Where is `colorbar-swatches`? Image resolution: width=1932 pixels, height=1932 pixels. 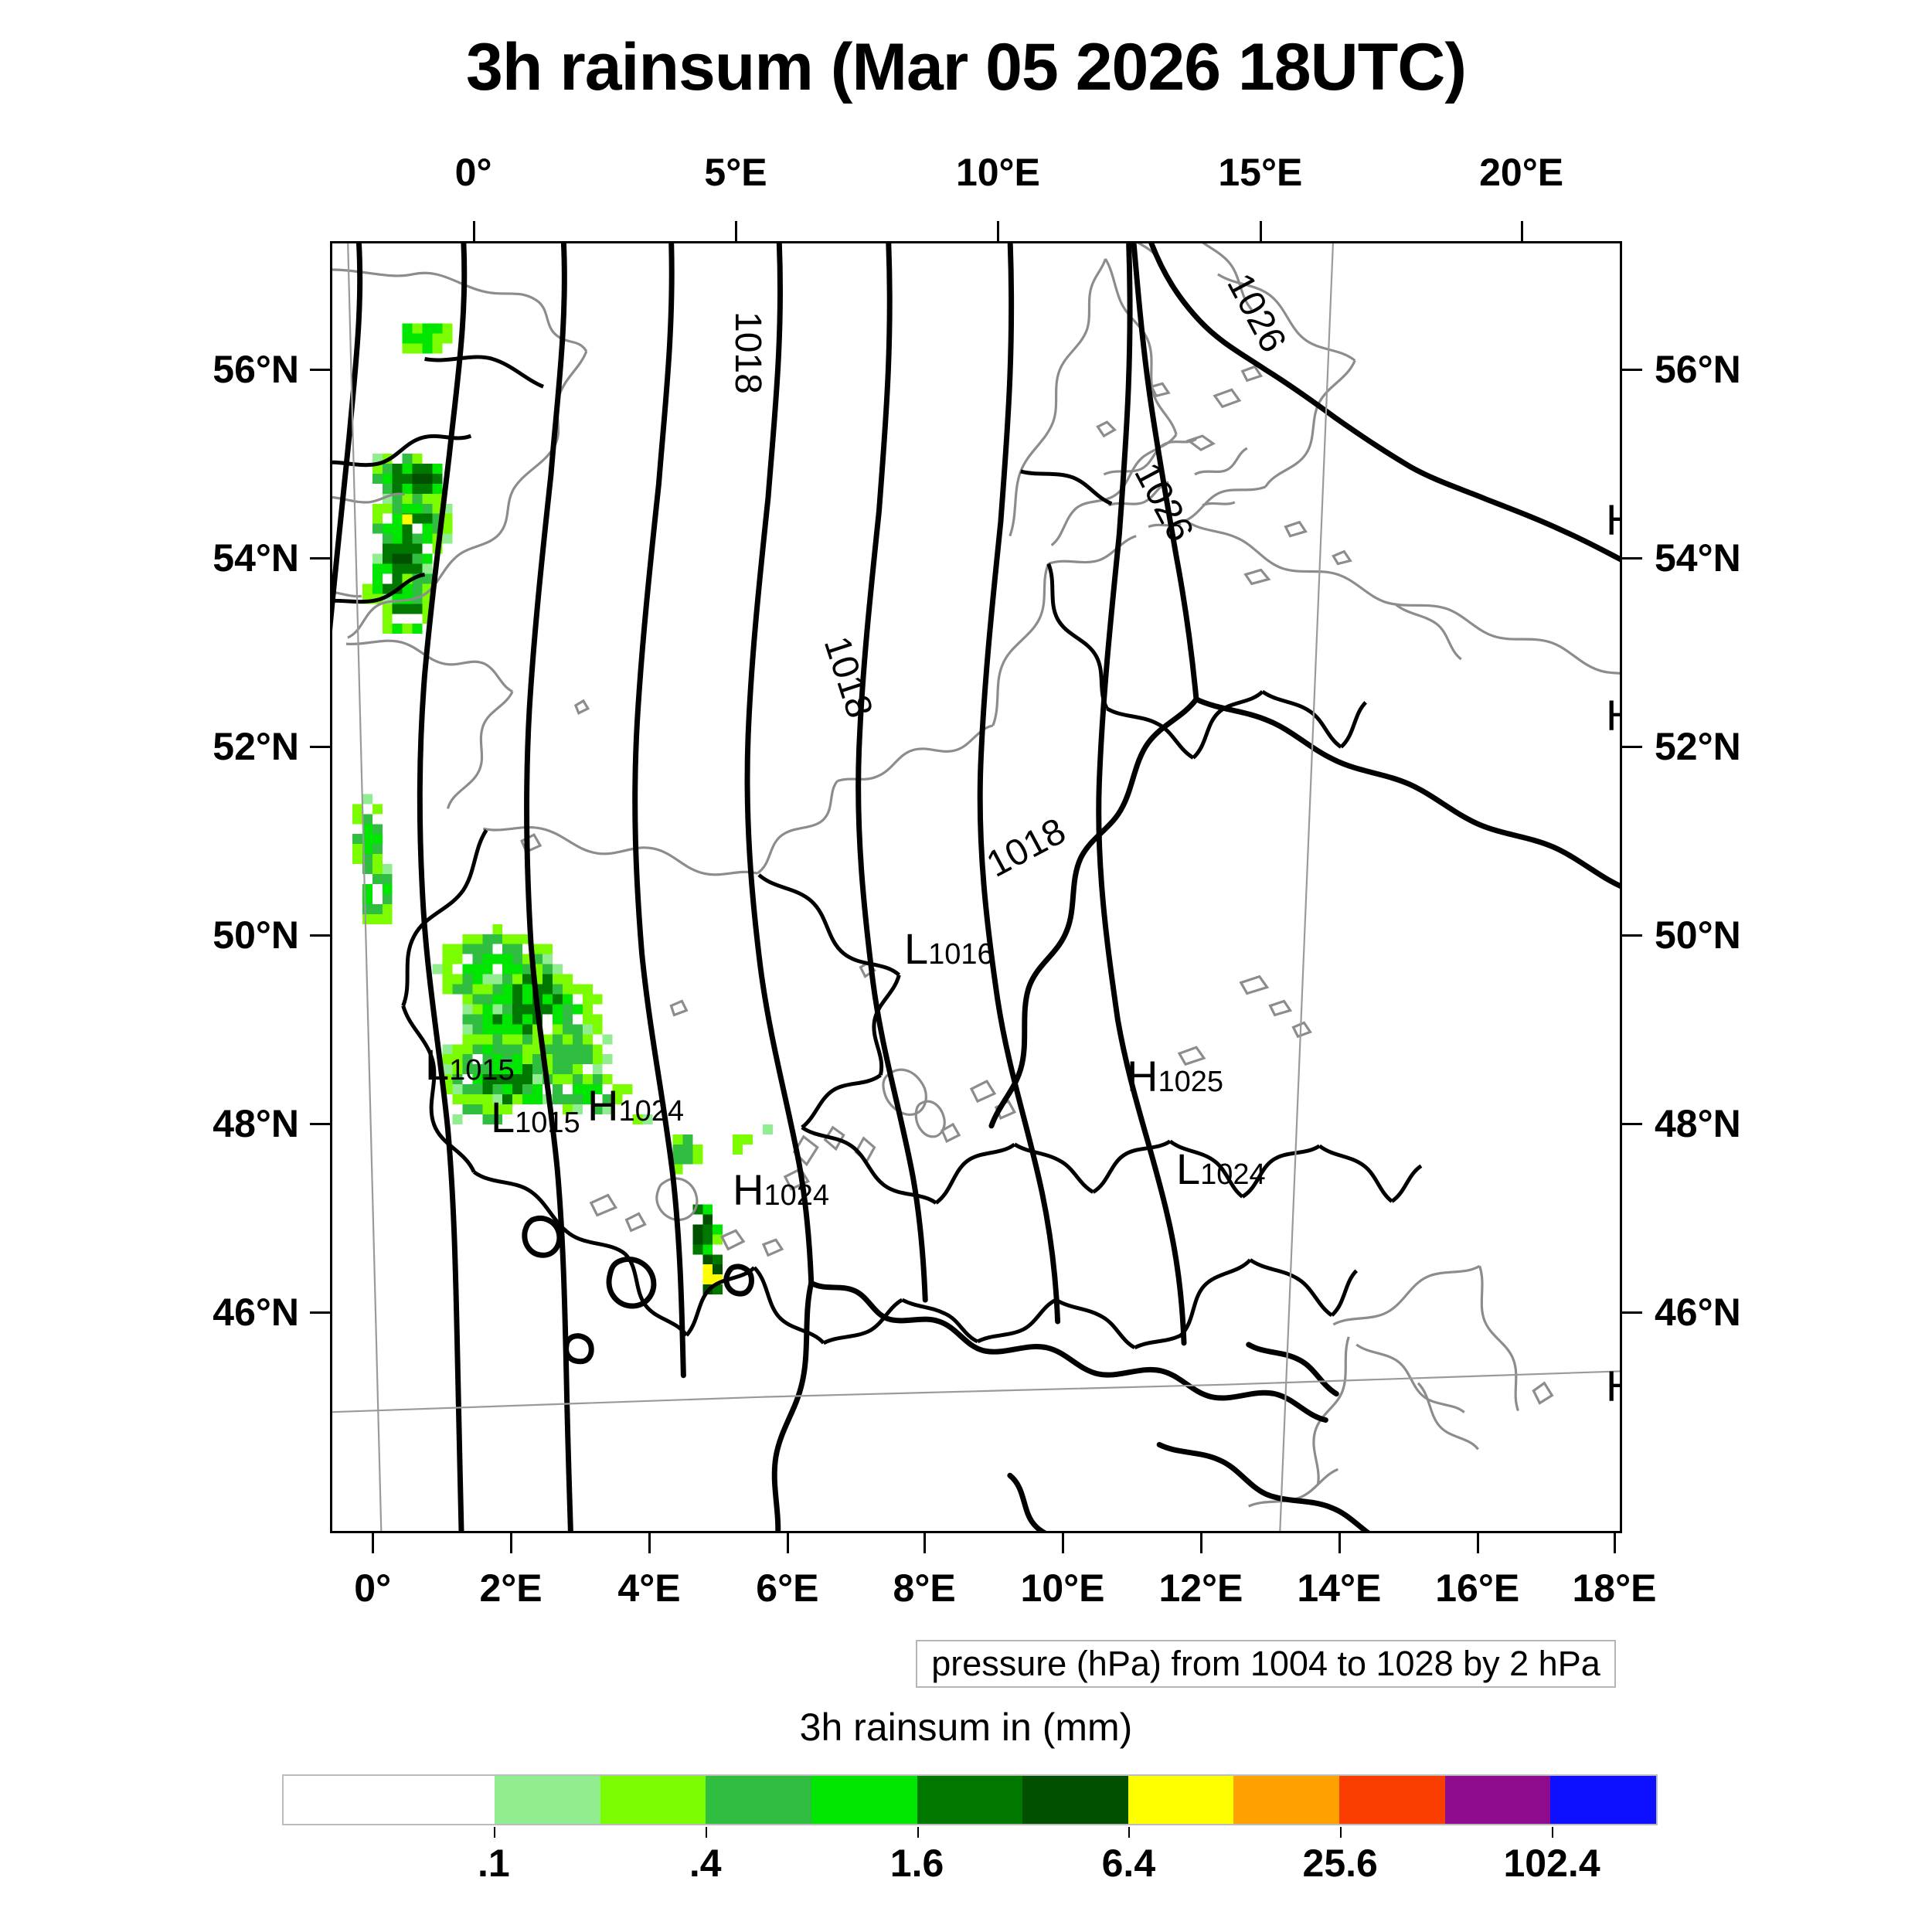
colorbar-swatches is located at coordinates (970, 1799).